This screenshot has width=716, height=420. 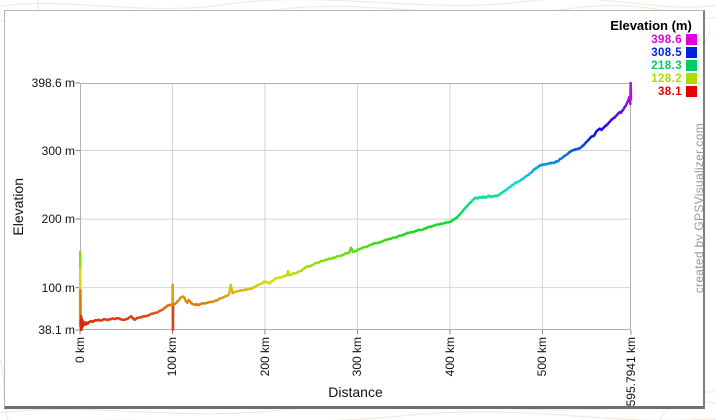 I want to click on x-axis-title: Distance, so click(x=355, y=392).